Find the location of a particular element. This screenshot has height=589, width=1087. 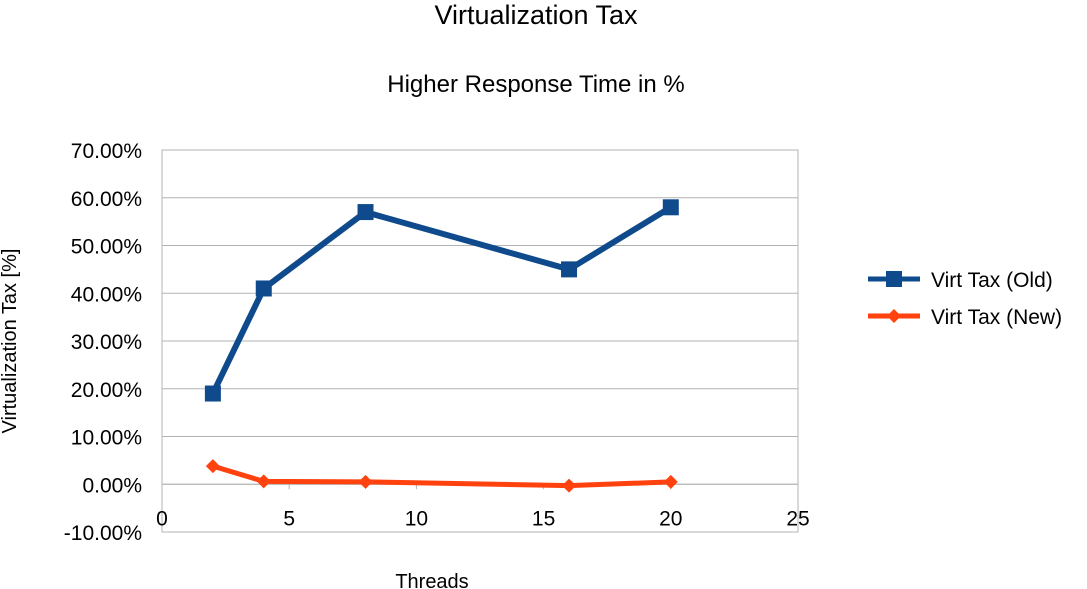

chart-title: Virtualization Tax is located at coordinates (536, 15).